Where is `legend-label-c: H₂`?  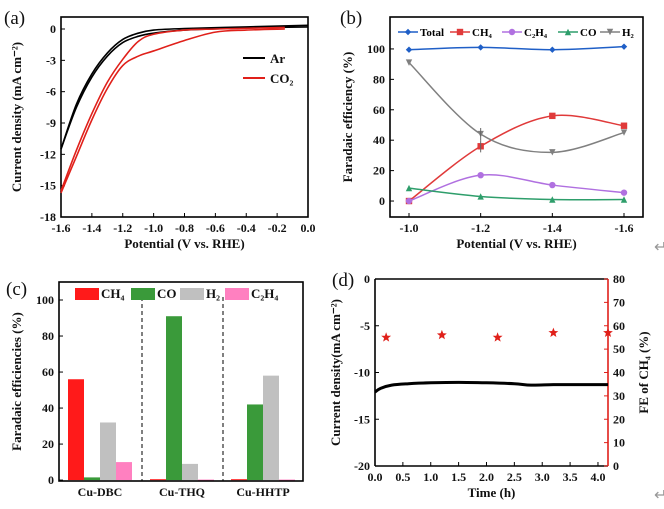
legend-label-c: H₂ is located at coordinates (213, 293).